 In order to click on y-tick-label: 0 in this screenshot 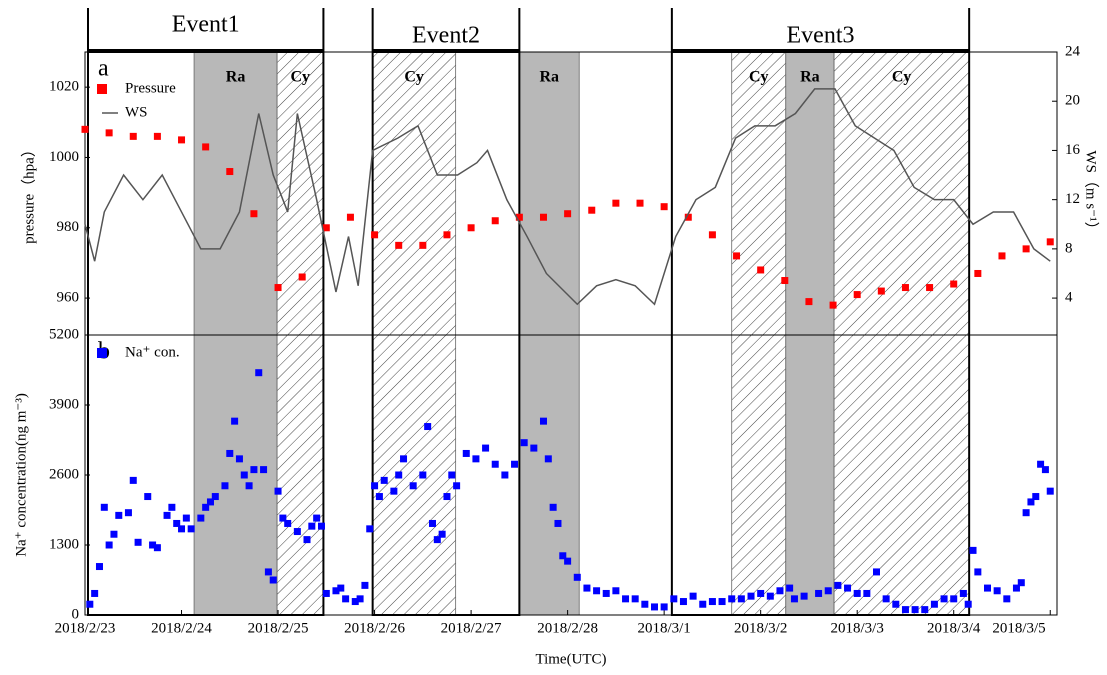, I will do `click(76, 614)`.